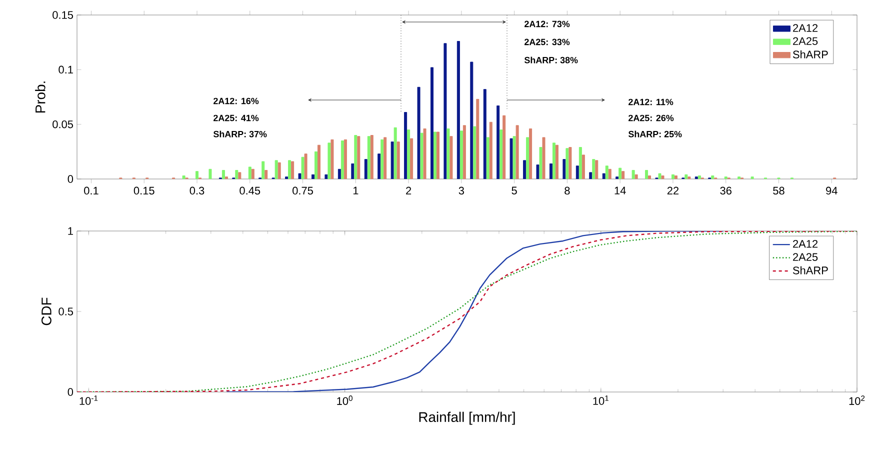  I want to click on annotation: ShARP: 37%, so click(240, 134).